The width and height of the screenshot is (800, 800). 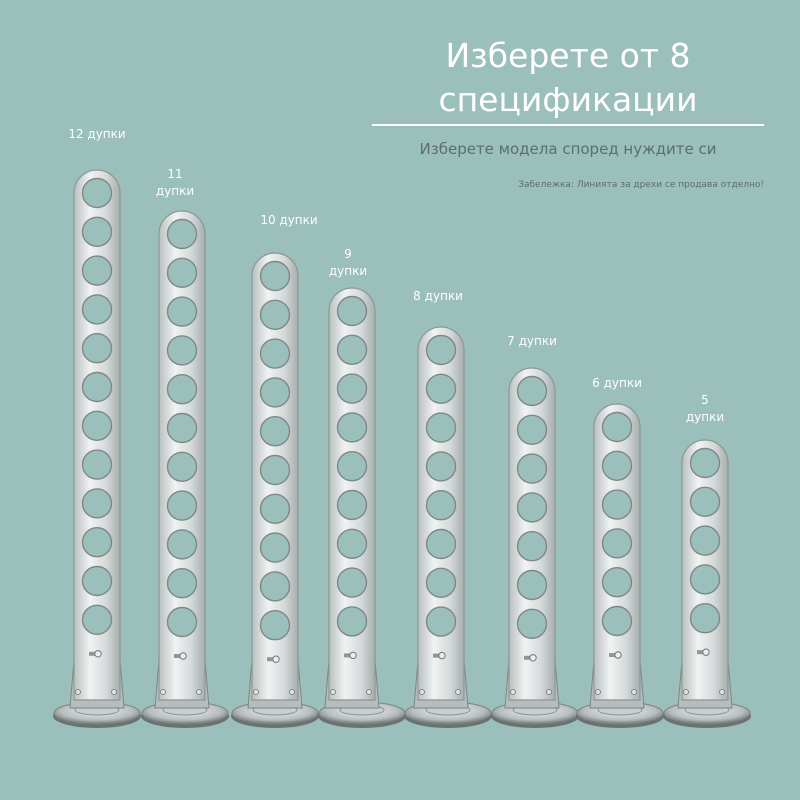 What do you see at coordinates (568, 149) in the screenshot?
I see `subtitle: Изберете модела според нуждите си` at bounding box center [568, 149].